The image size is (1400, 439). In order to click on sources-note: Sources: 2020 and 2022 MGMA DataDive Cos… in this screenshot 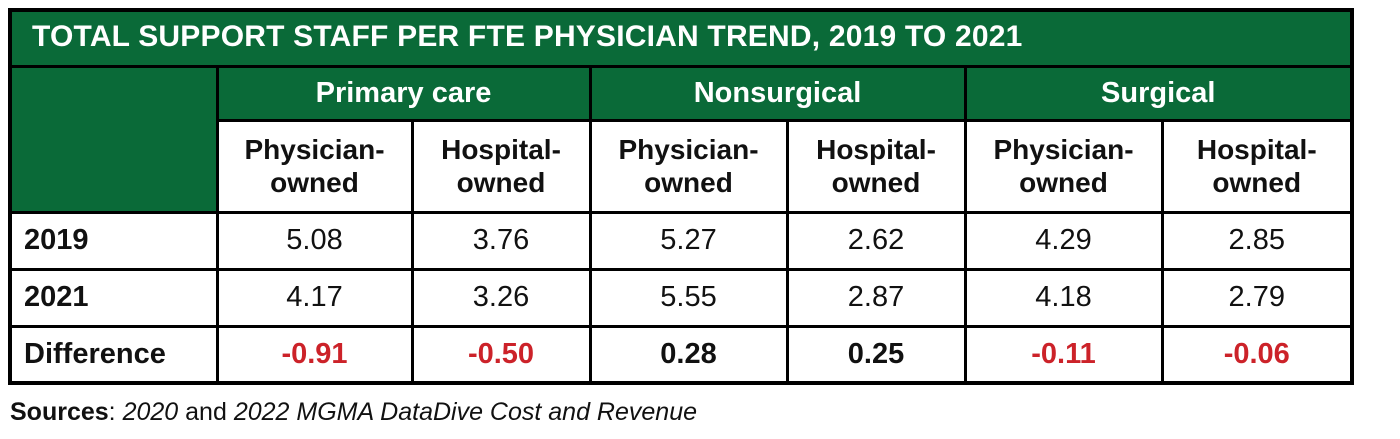, I will do `click(353, 412)`.